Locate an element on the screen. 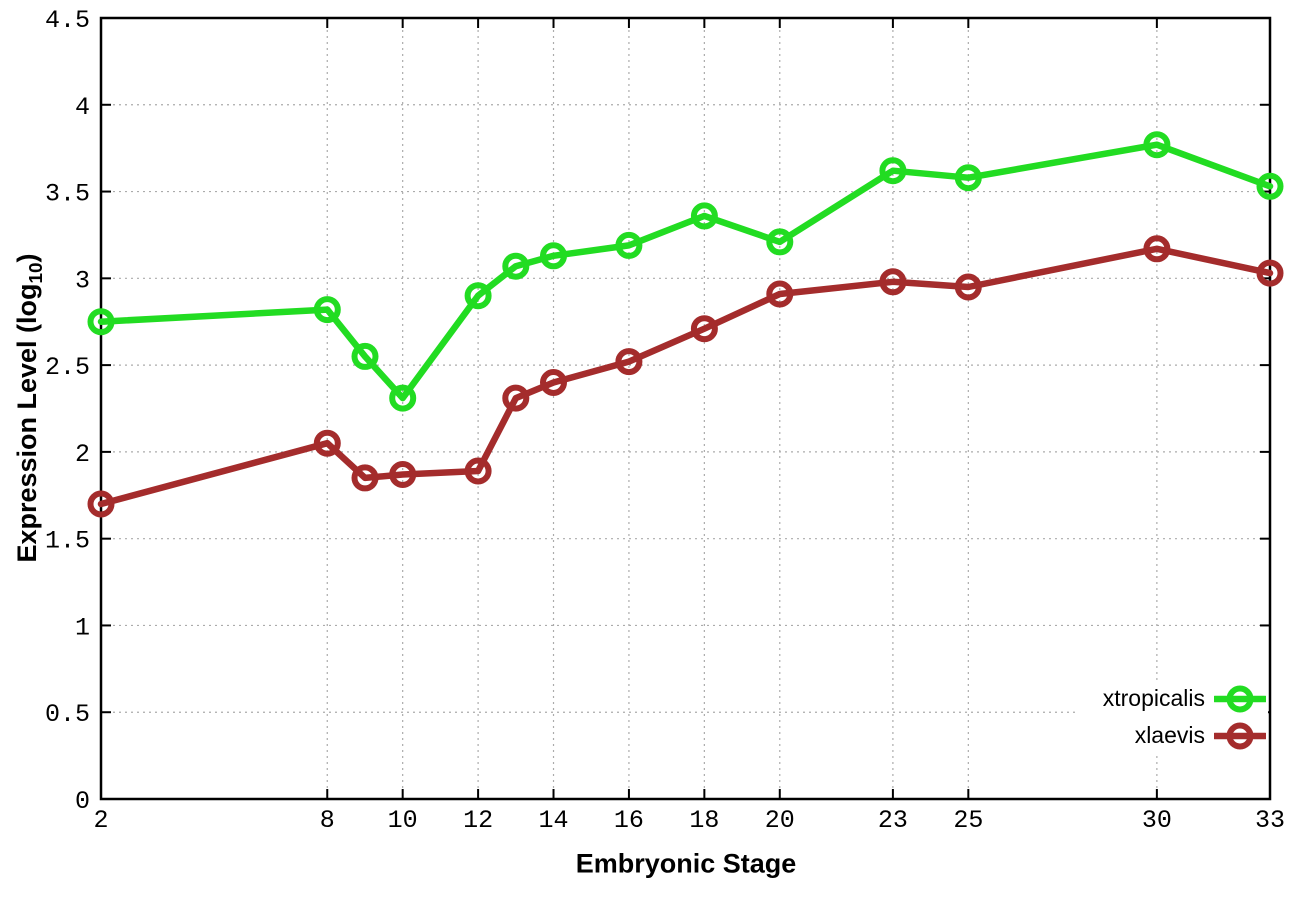 The height and width of the screenshot is (907, 1296). x-axis-title-text: Embryonic Stage is located at coordinates (686, 863).